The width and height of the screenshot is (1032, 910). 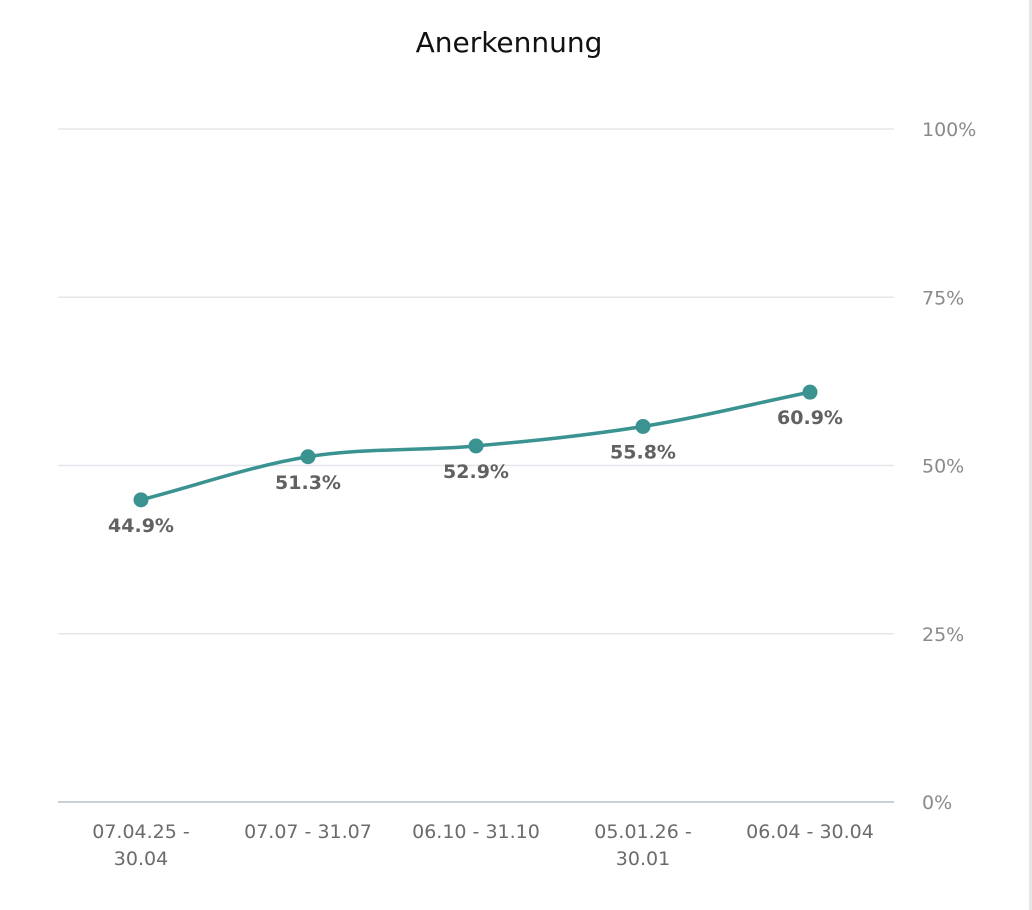 I want to click on data-labels: 44.9% 51.3% 52.9% 55.8% 60.9%, so click(x=475, y=472).